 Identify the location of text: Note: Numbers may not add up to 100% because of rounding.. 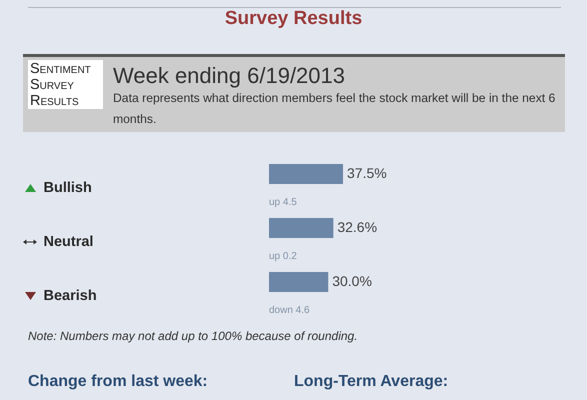
(193, 336).